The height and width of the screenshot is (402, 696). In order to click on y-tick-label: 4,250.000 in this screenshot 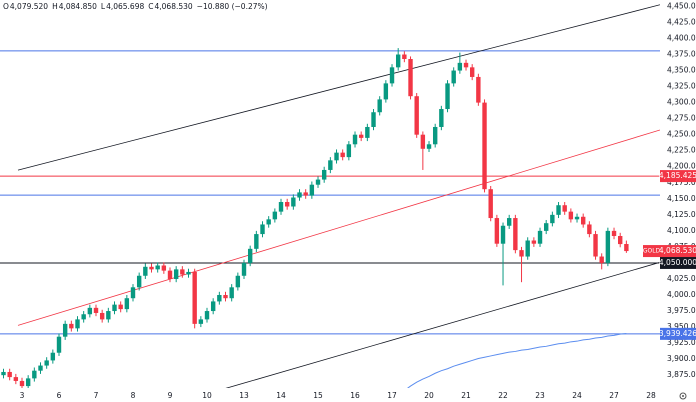, I will do `click(681, 134)`.